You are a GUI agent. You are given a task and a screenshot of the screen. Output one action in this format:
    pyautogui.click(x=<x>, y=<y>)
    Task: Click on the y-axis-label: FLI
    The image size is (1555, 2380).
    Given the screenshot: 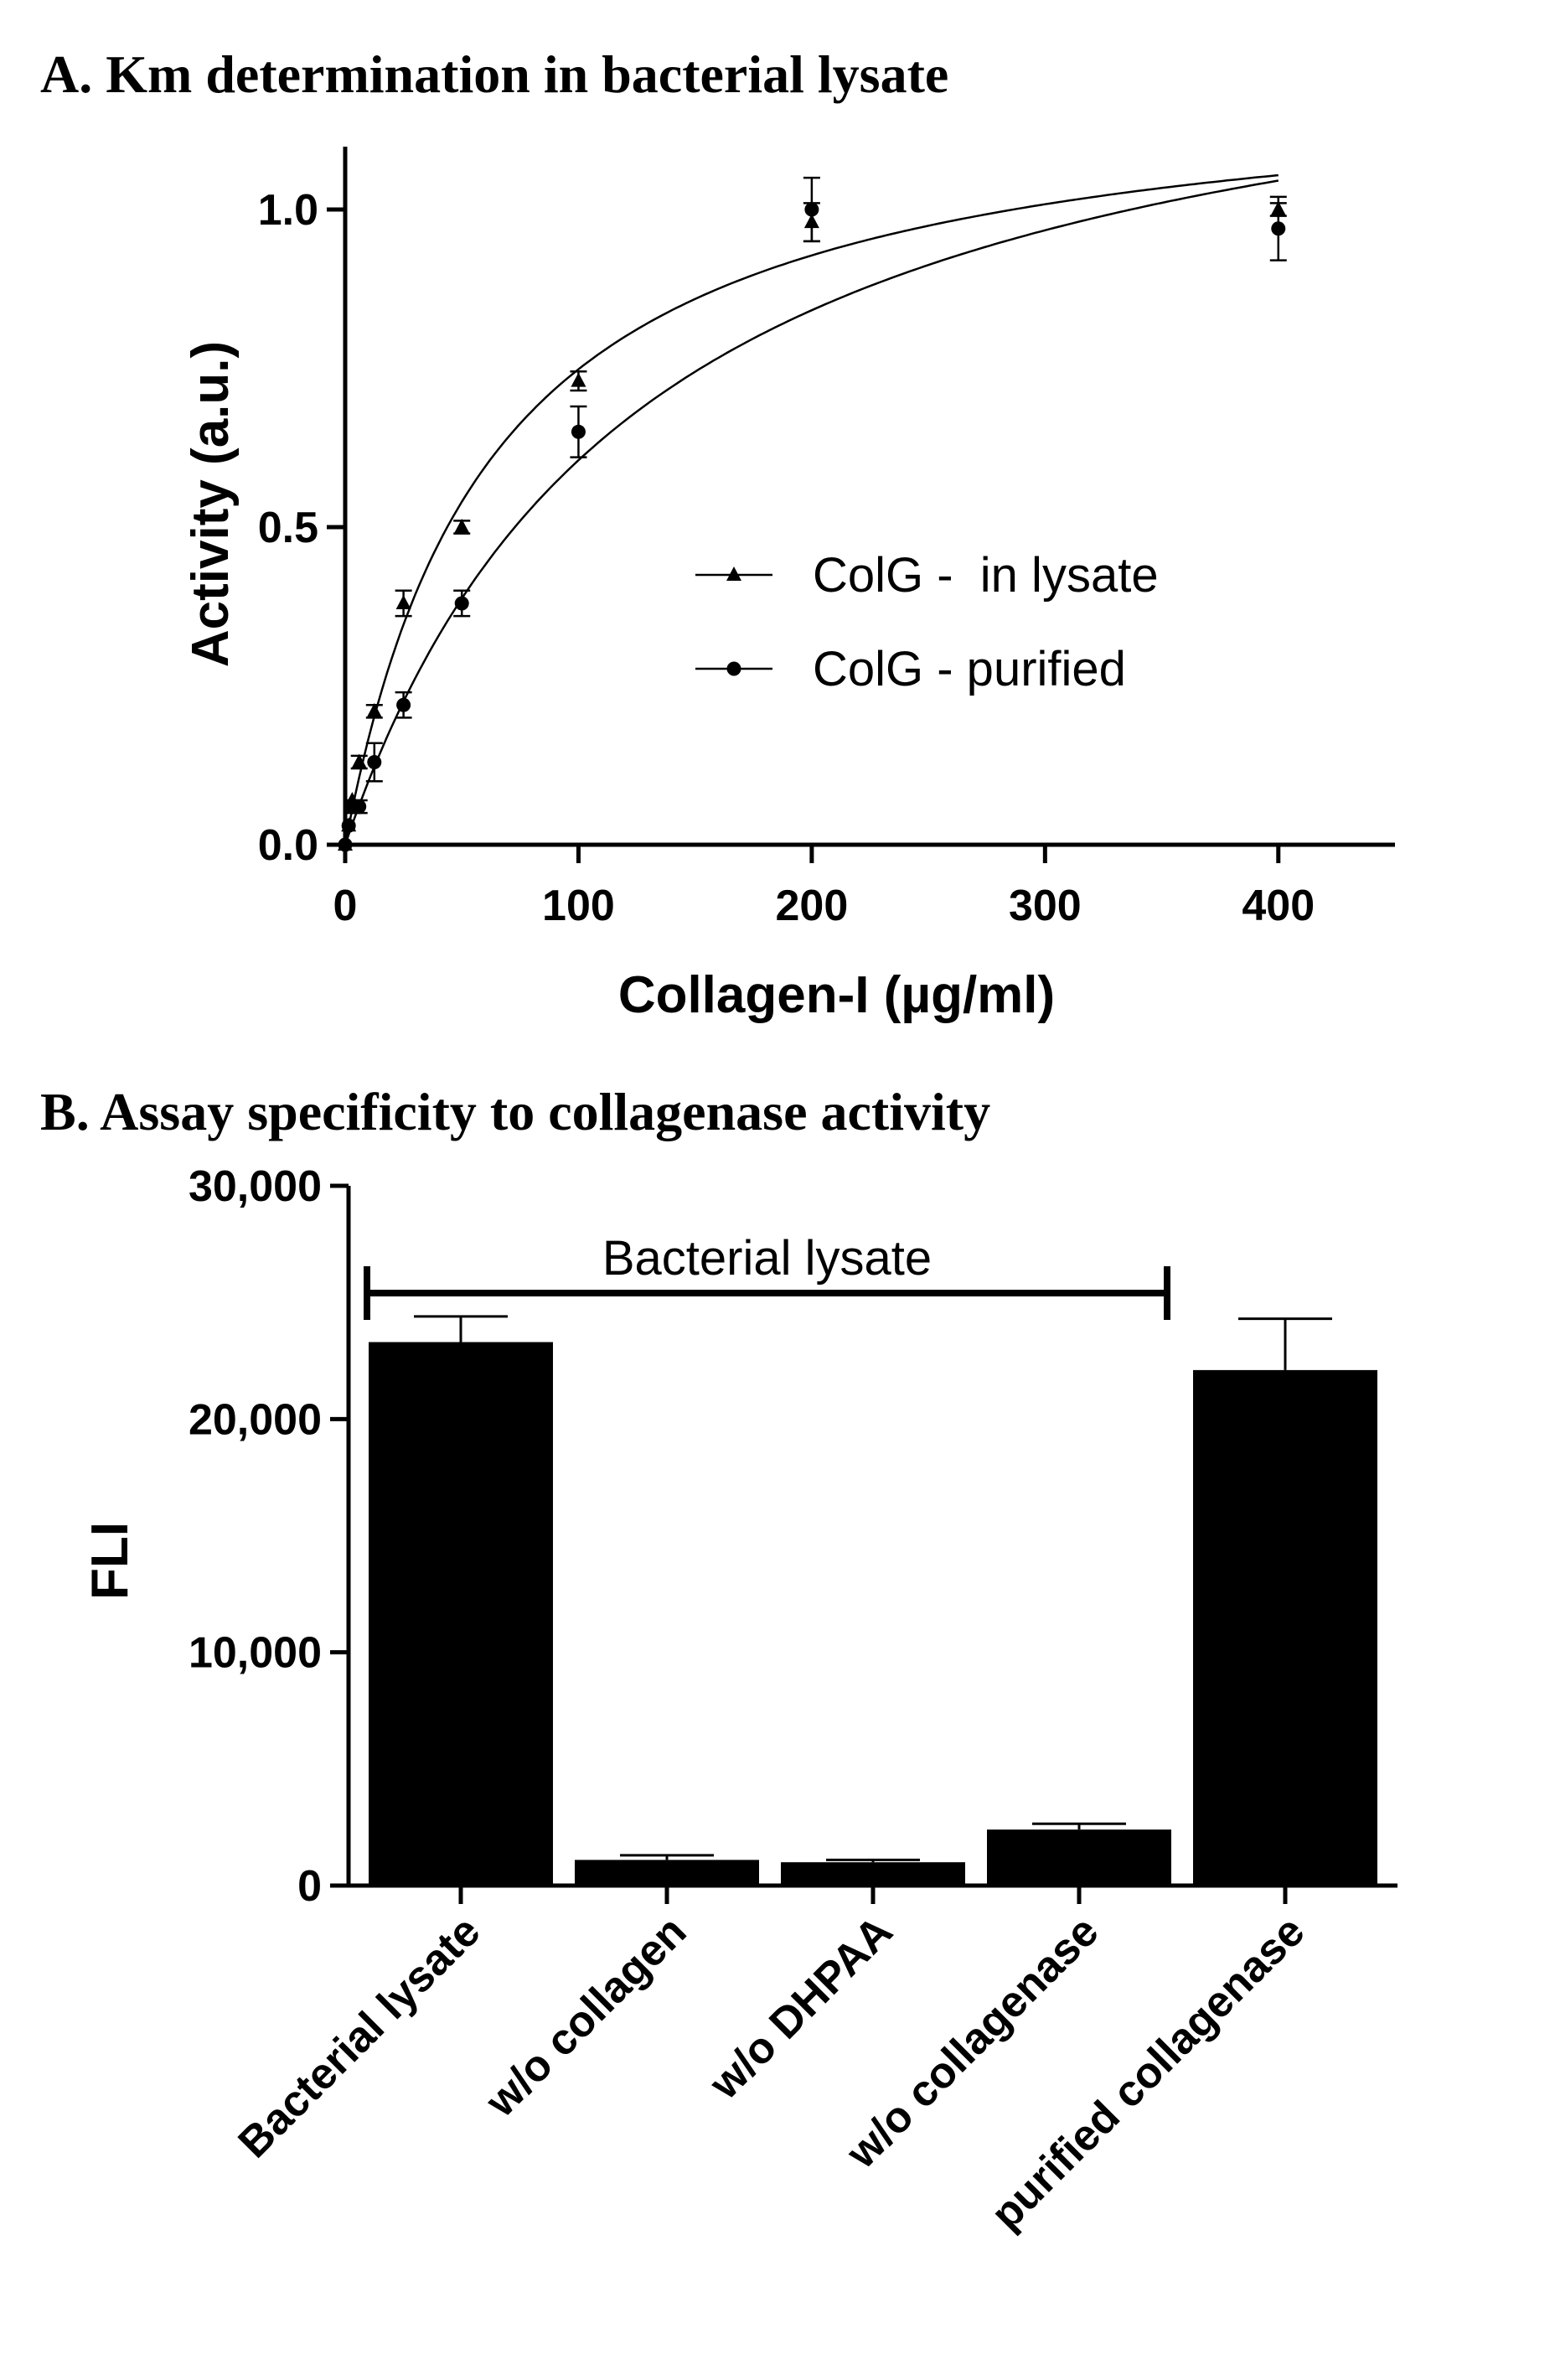 What is the action you would take?
    pyautogui.click(x=110, y=1561)
    